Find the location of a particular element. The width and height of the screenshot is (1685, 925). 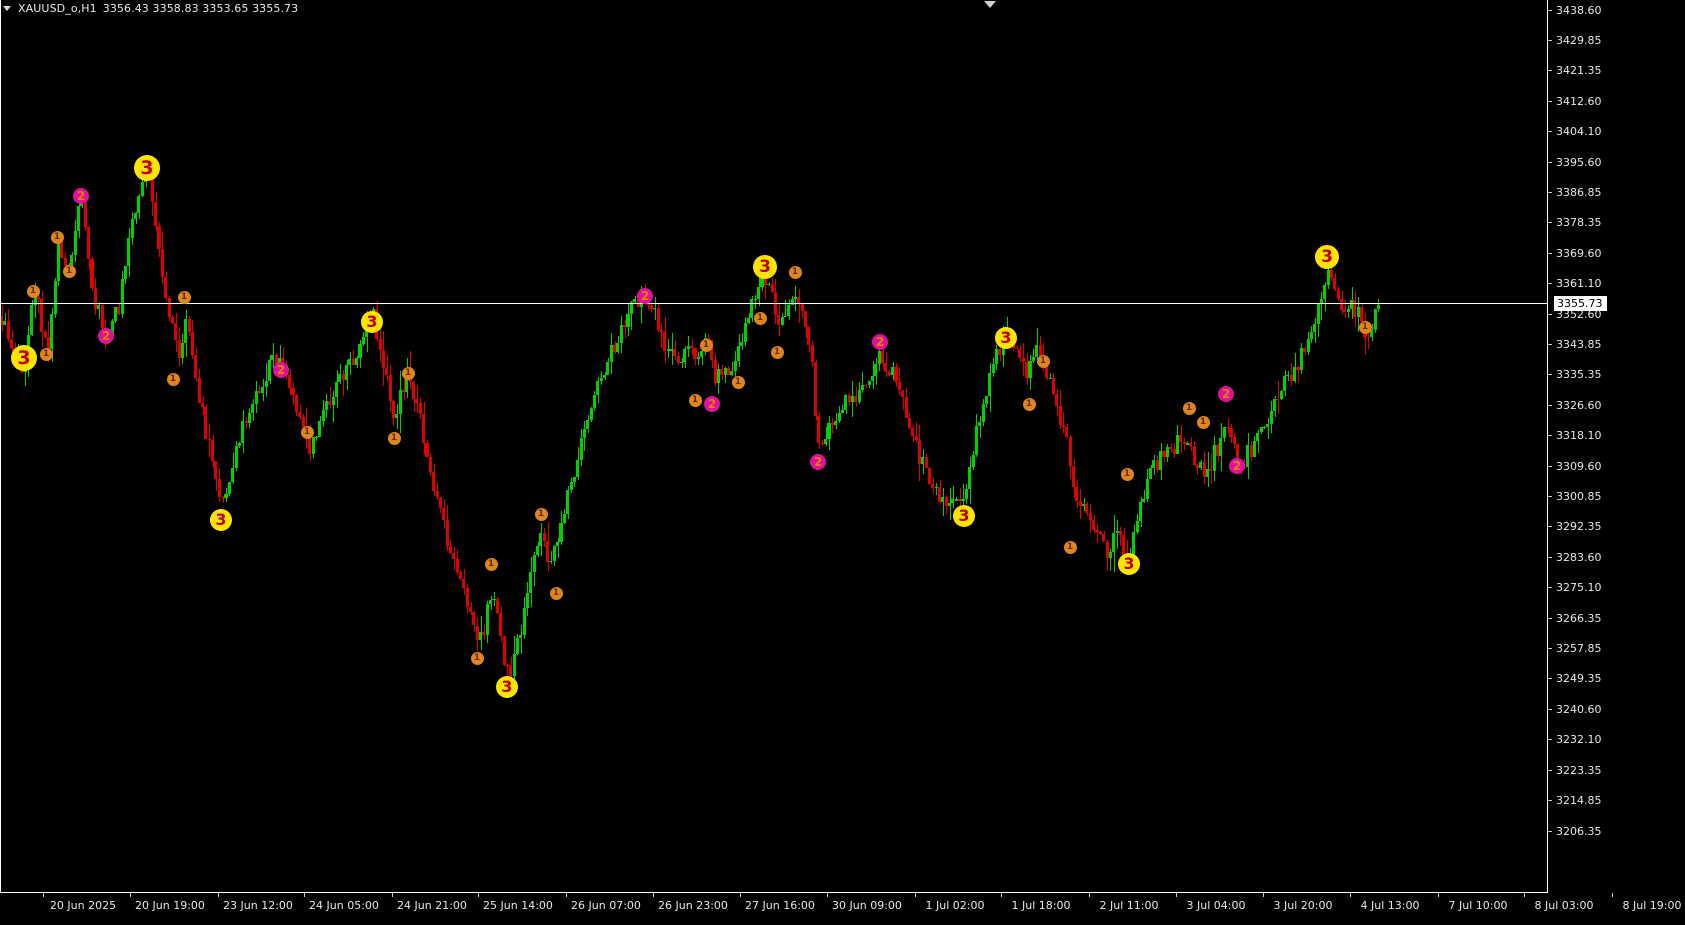

price-axis-tick: 3395.60 is located at coordinates (1575, 162).